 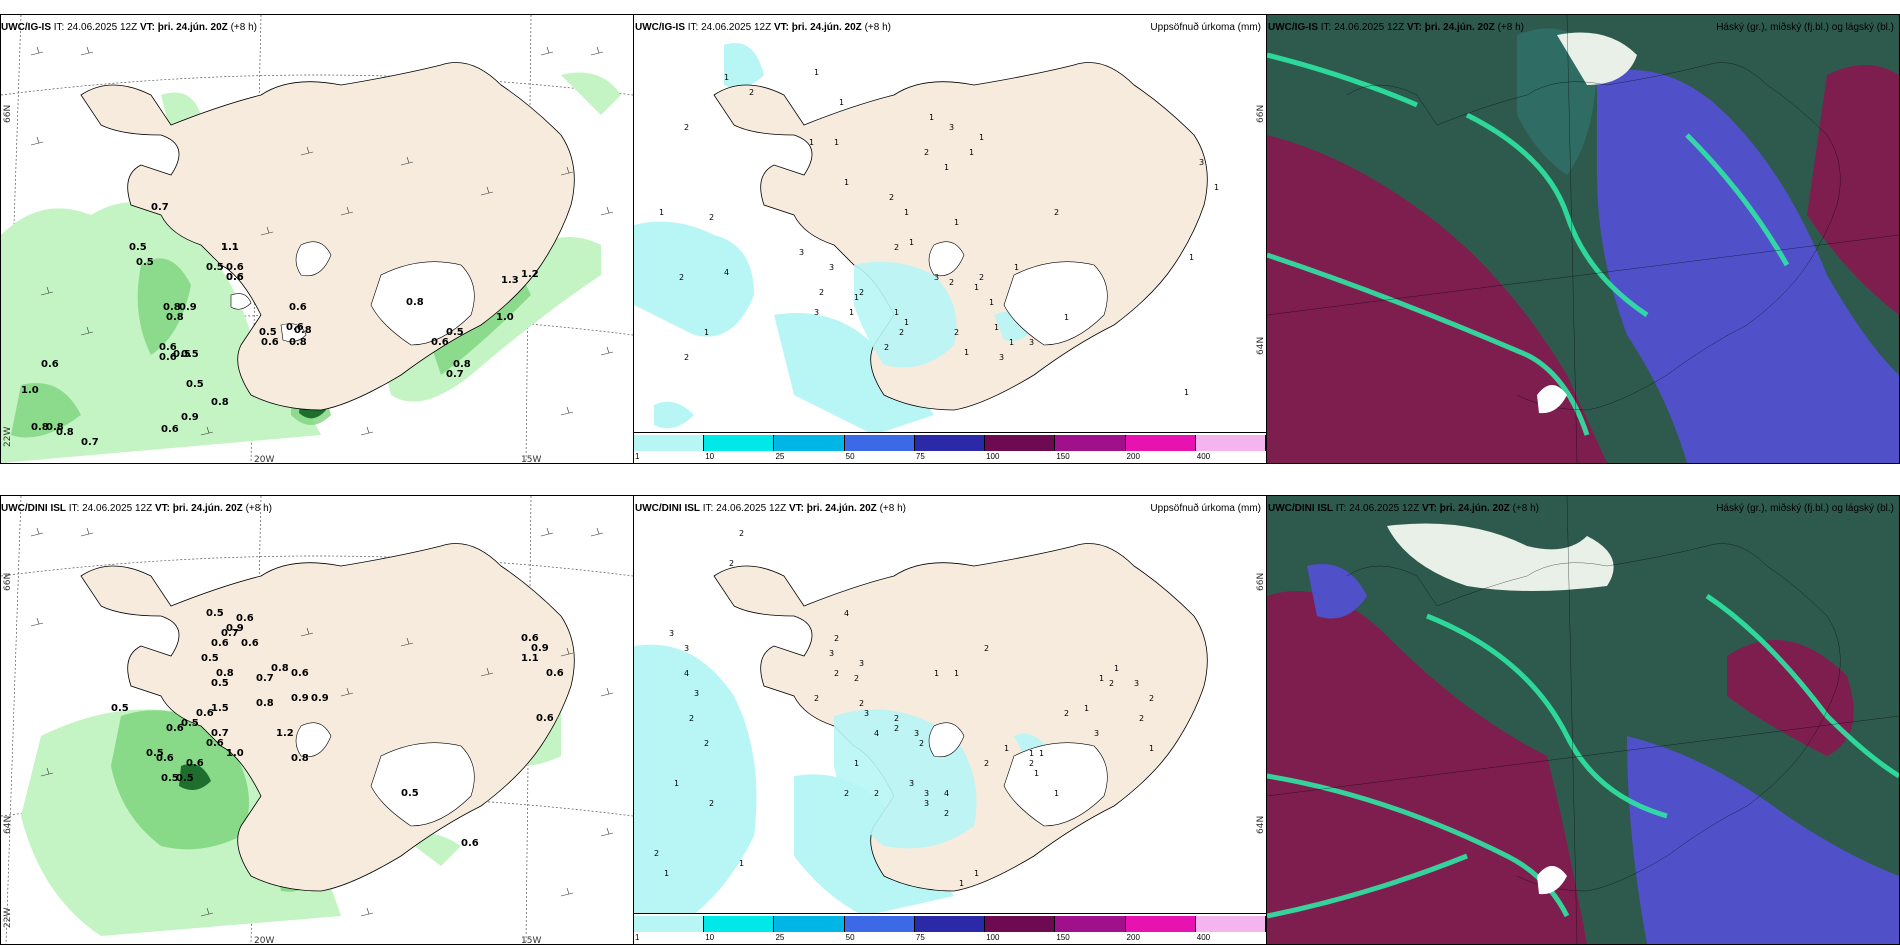 What do you see at coordinates (710, 937) in the screenshot?
I see `colorbar-tick: 10` at bounding box center [710, 937].